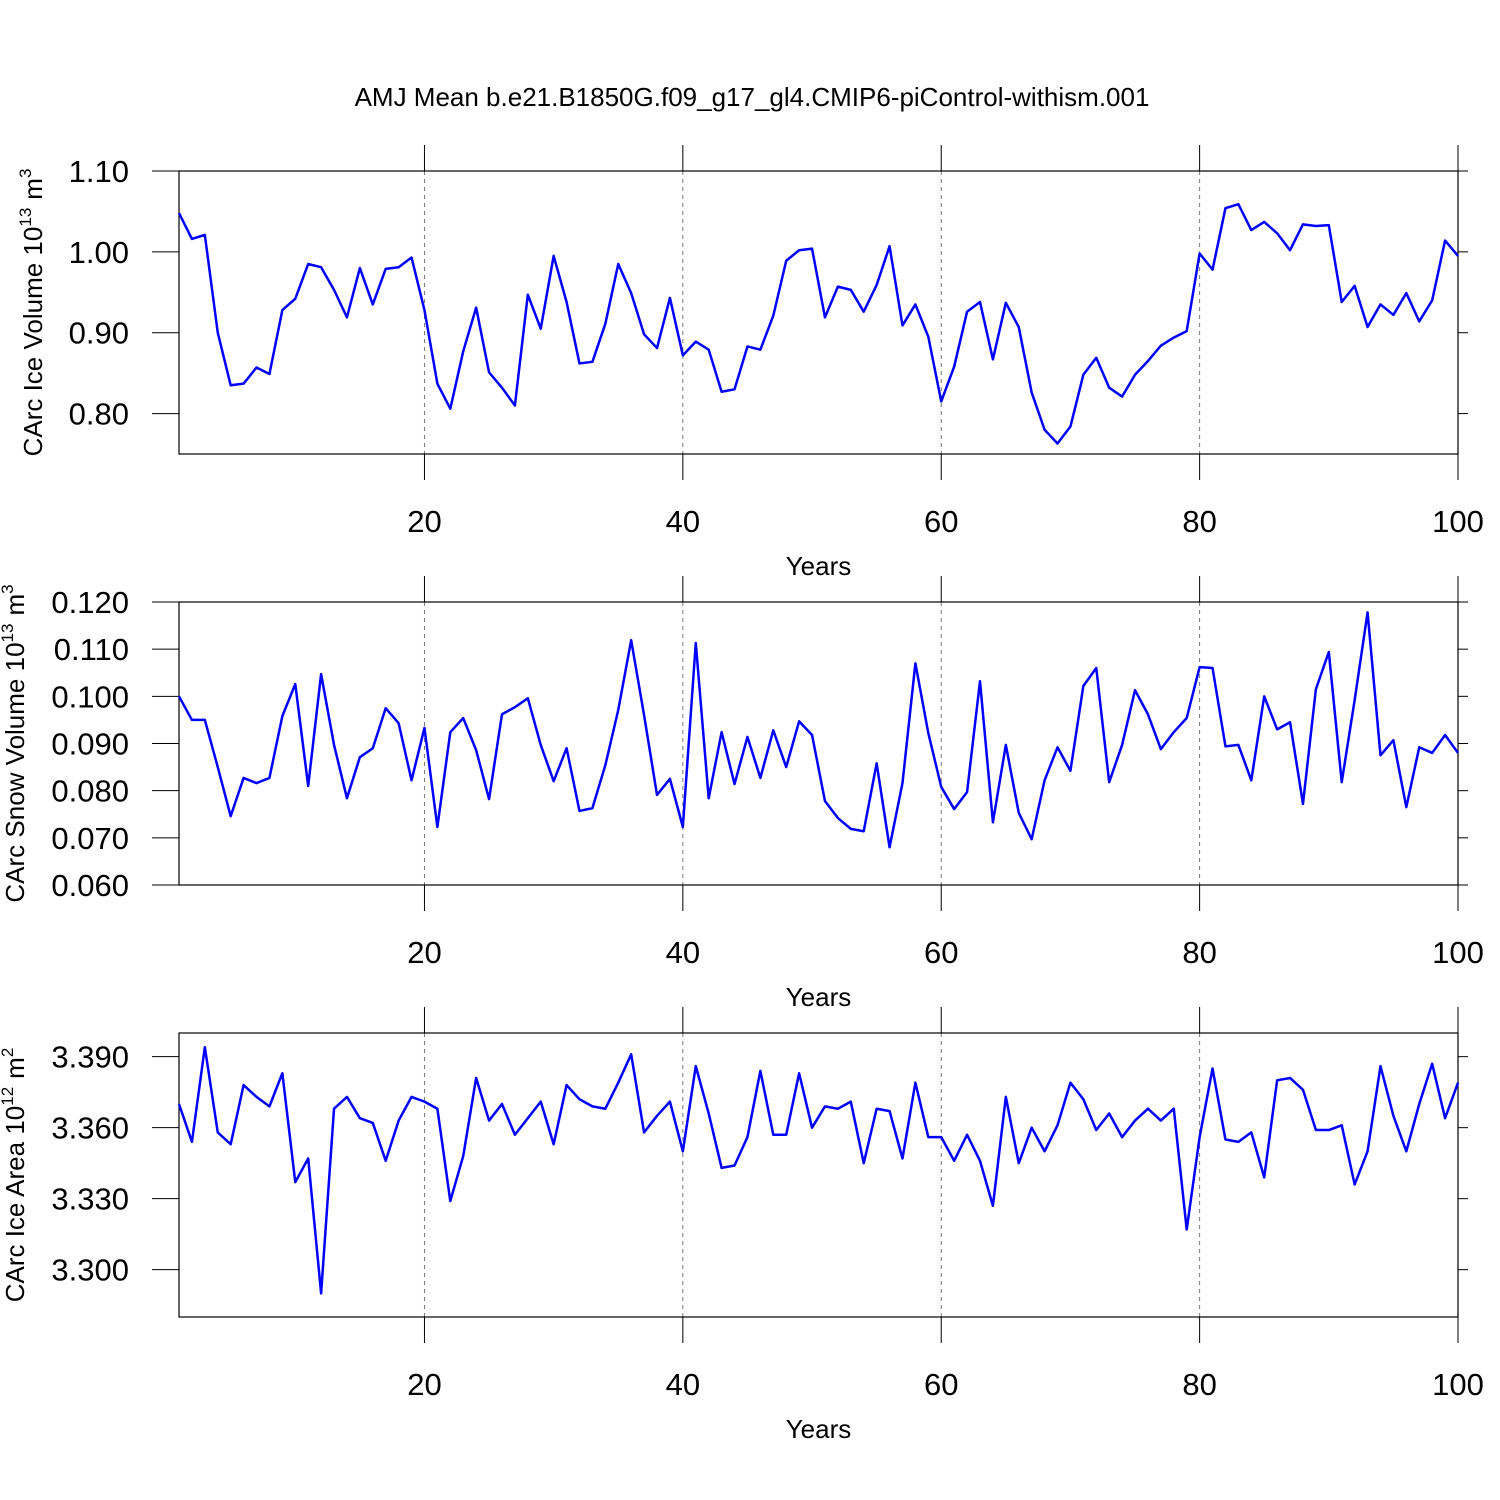 The height and width of the screenshot is (1500, 1500). Describe the element at coordinates (99, 333) in the screenshot. I see `y-tick-label: 0.90` at that location.